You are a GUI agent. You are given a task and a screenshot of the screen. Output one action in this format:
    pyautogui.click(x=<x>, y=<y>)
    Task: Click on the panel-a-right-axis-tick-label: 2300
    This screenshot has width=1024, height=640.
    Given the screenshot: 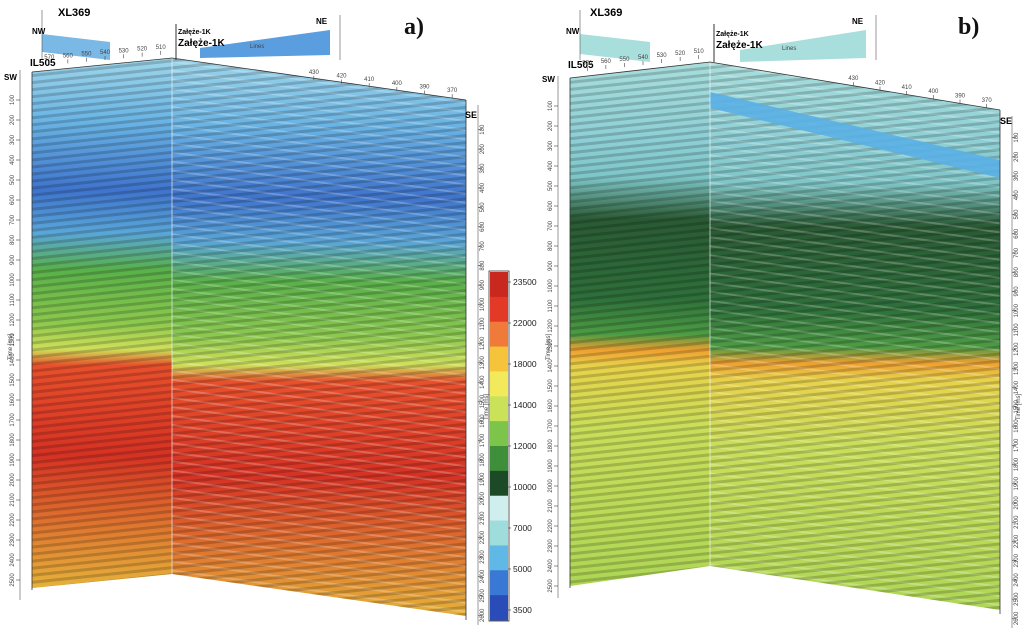 What is the action you would take?
    pyautogui.click(x=483, y=557)
    